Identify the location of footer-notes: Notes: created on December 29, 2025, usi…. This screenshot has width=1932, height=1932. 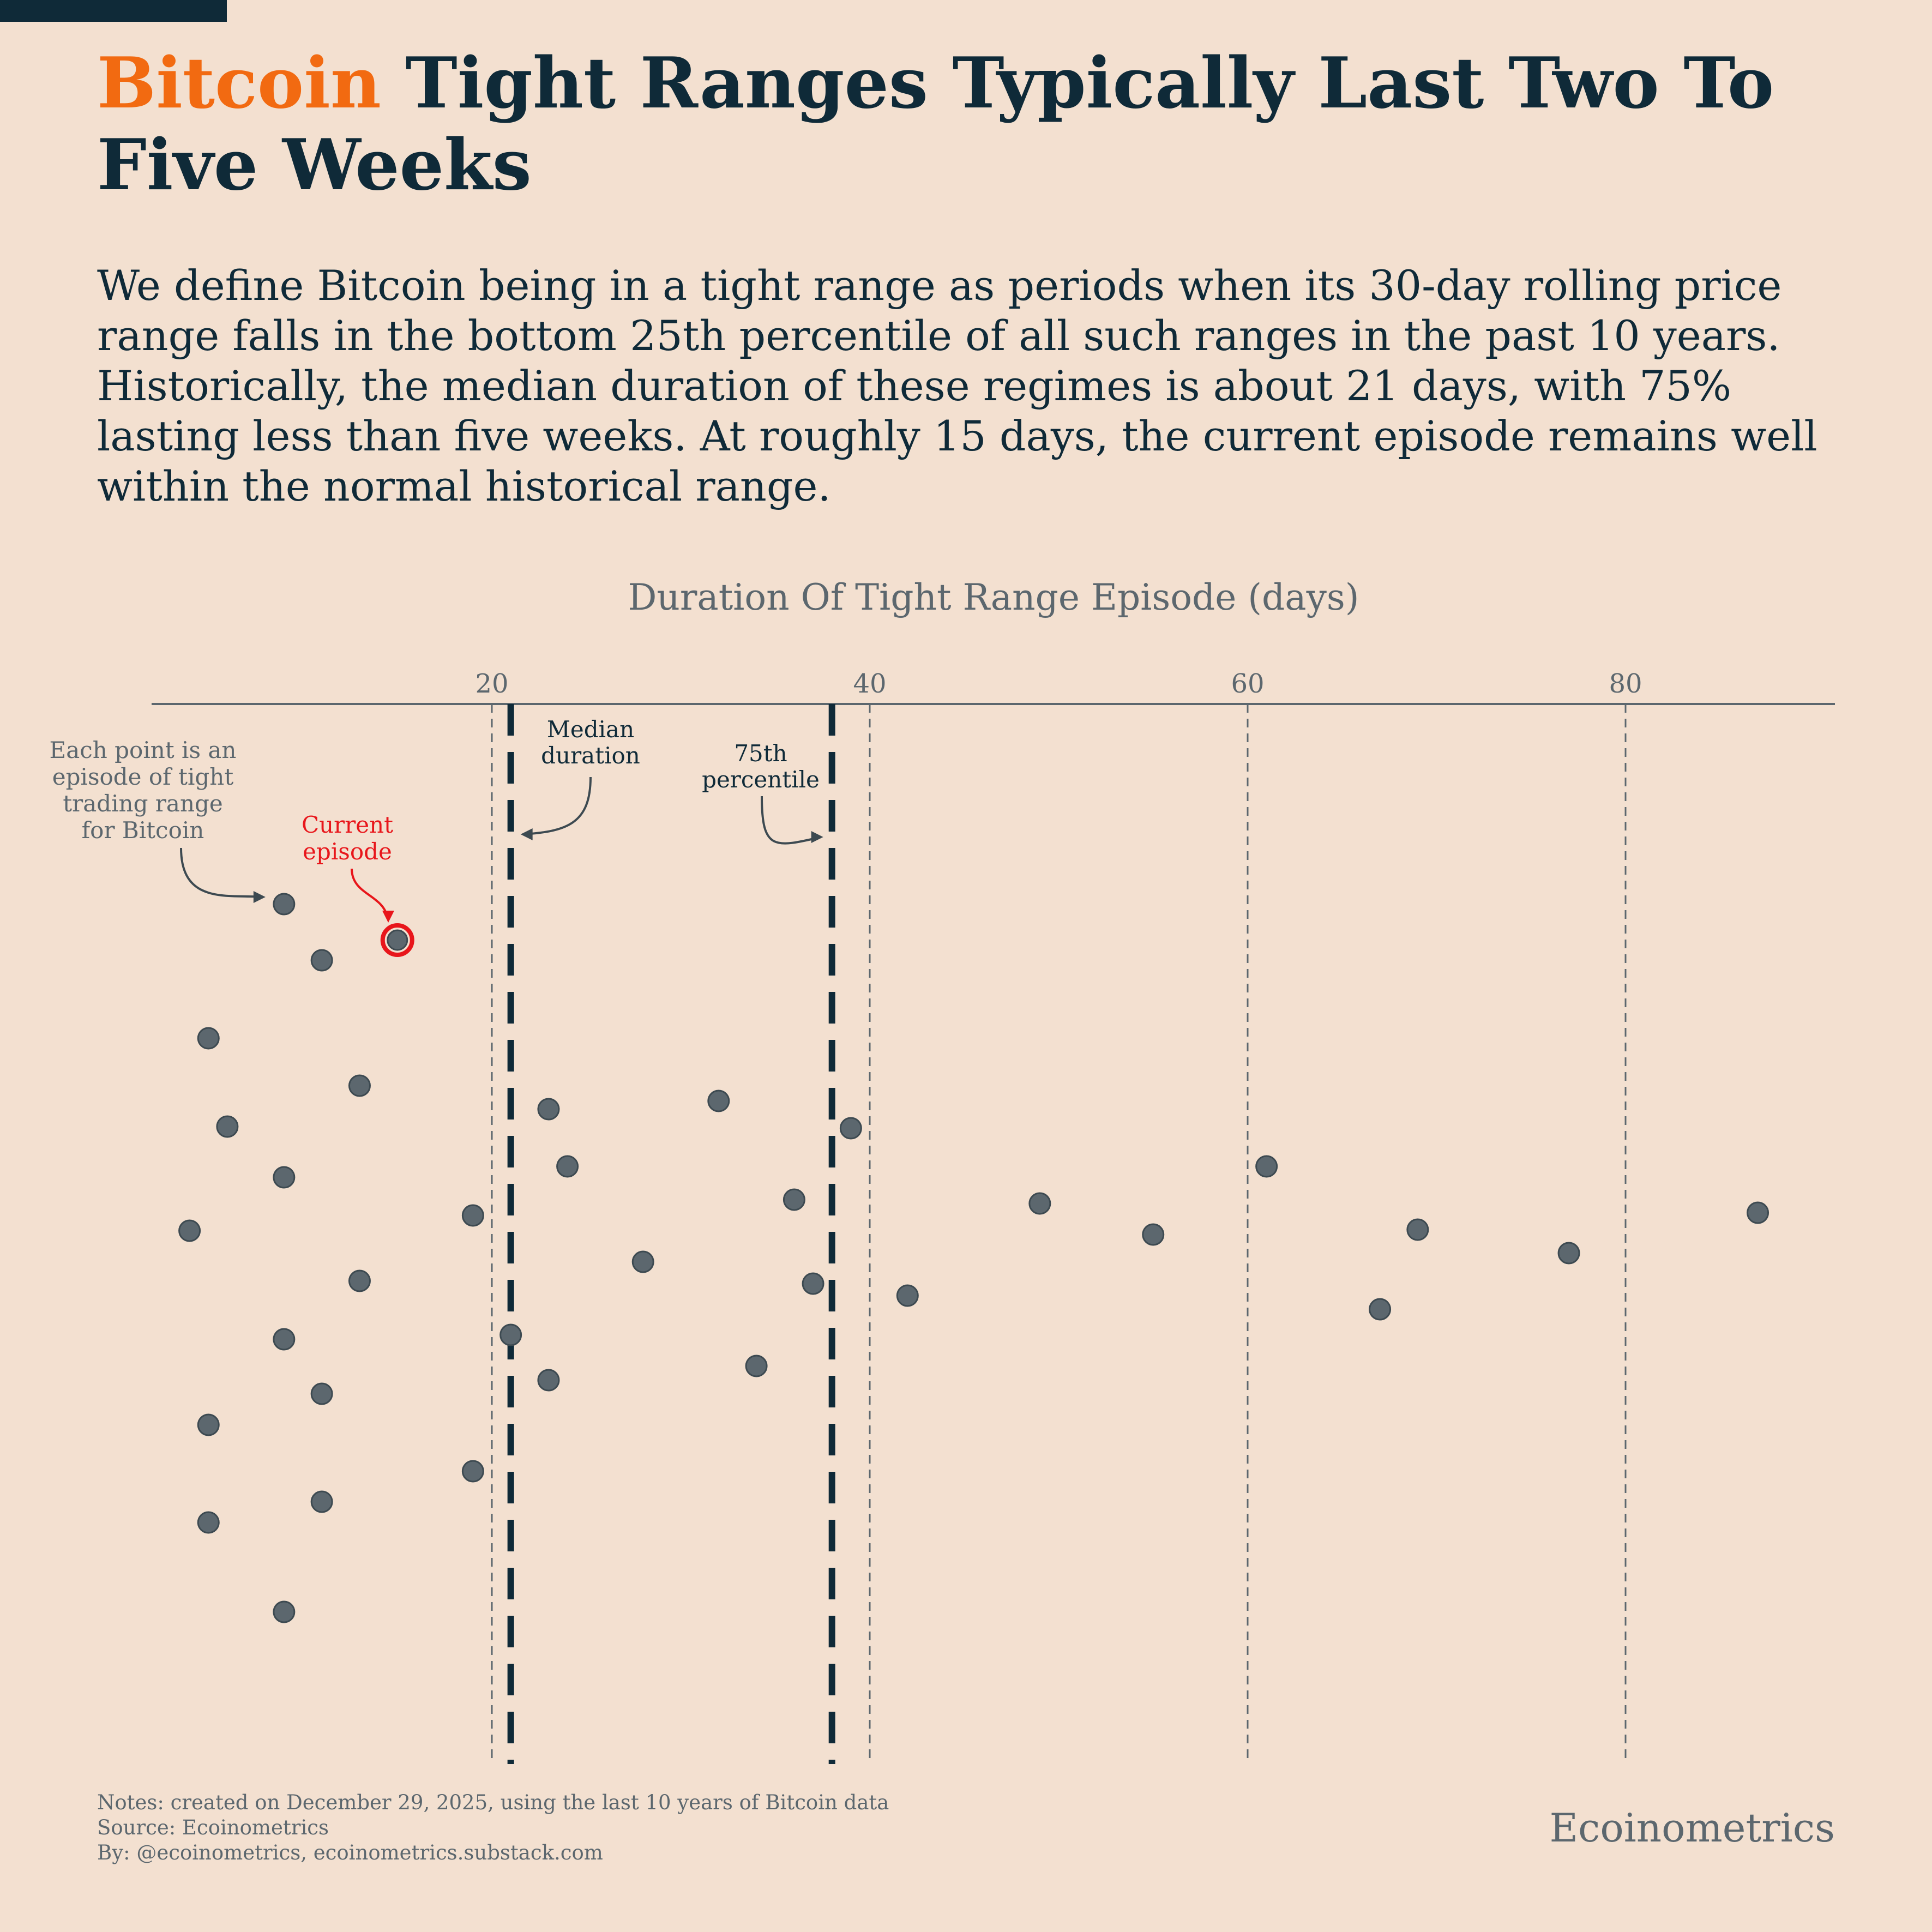
(493, 1827).